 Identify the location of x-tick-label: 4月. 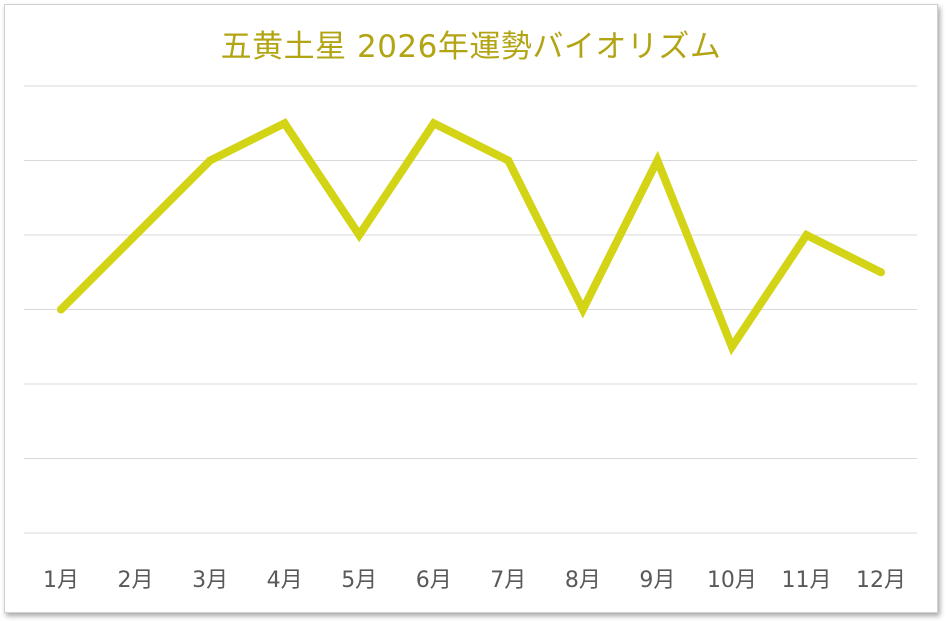
(285, 580).